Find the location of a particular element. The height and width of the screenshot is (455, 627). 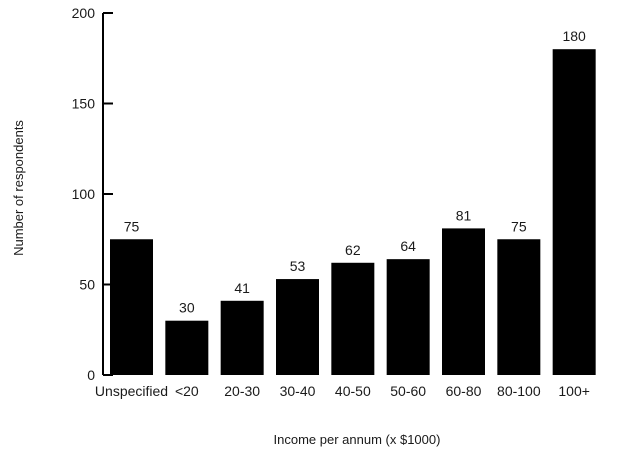

x-category-label: 20-30 is located at coordinates (242, 391).